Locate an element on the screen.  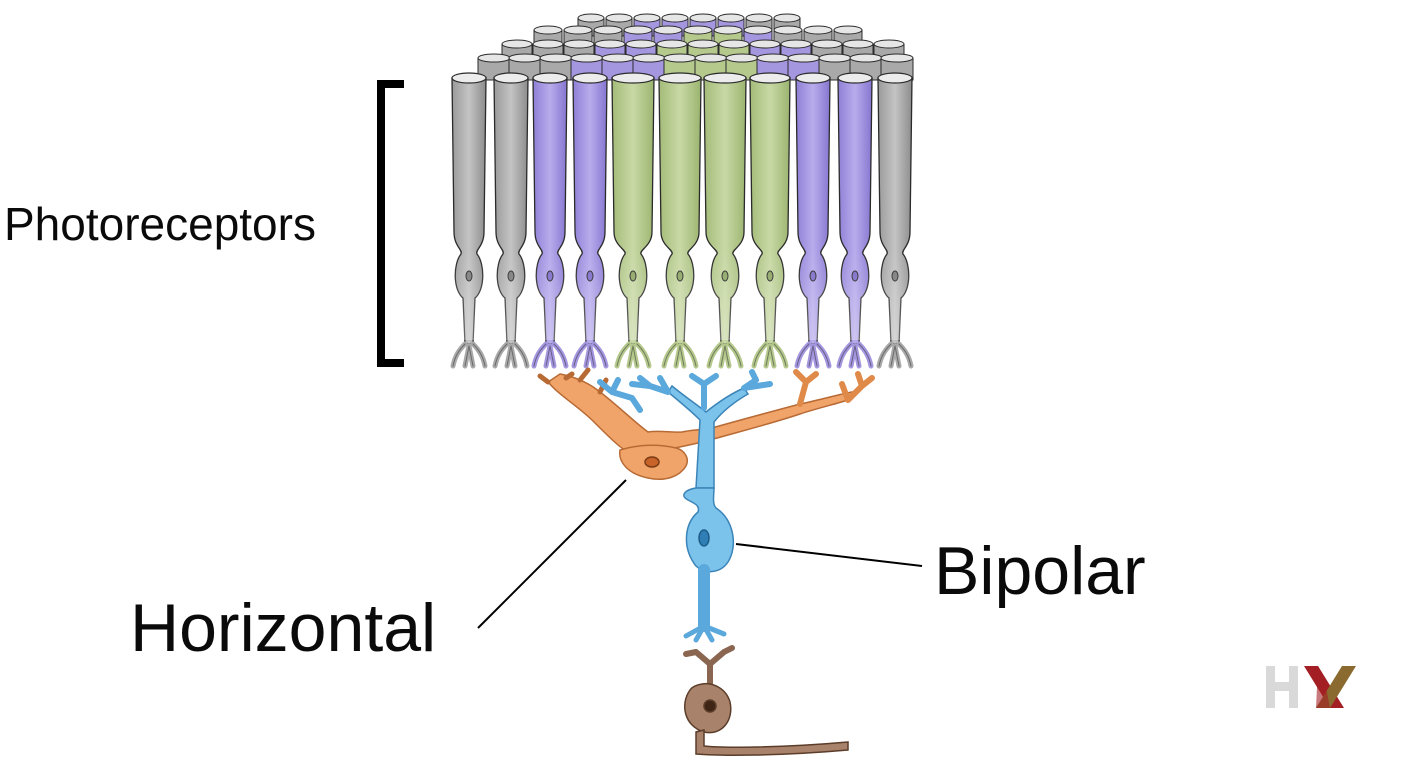
horizontal-label: Horizontal is located at coordinates (283, 628).